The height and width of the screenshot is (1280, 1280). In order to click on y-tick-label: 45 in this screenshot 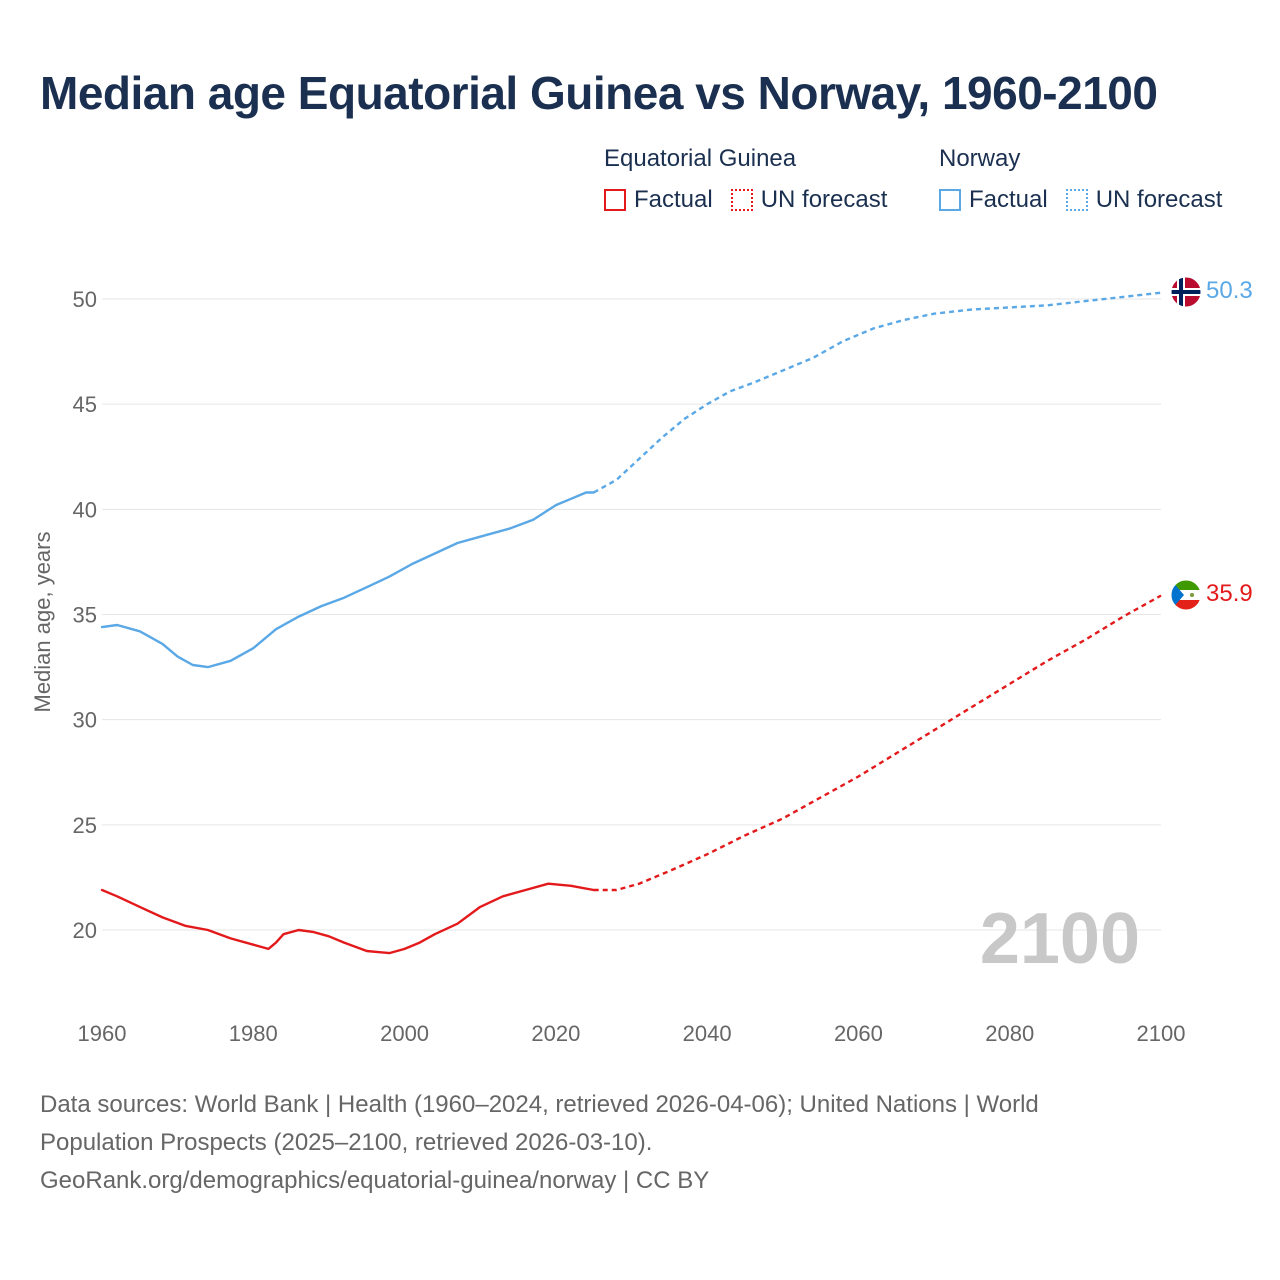, I will do `click(85, 404)`.